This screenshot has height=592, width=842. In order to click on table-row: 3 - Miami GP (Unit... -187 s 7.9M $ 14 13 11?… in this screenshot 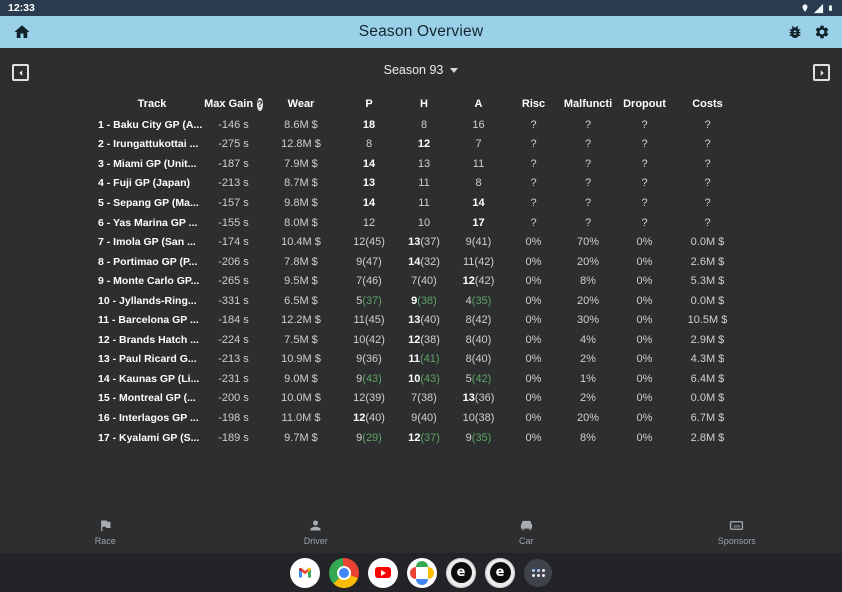, I will do `click(419, 164)`.